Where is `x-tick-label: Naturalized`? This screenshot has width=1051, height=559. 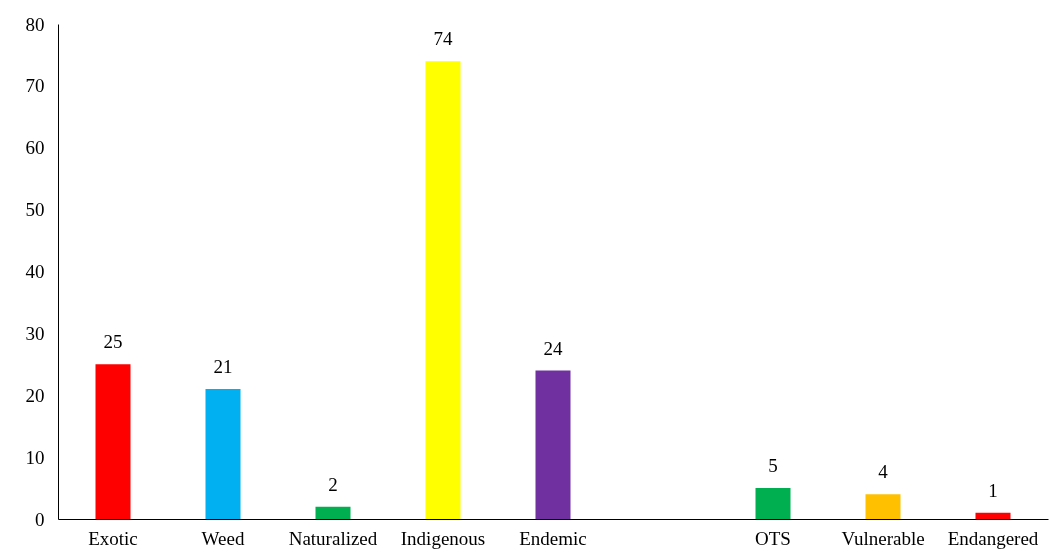 x-tick-label: Naturalized is located at coordinates (333, 538).